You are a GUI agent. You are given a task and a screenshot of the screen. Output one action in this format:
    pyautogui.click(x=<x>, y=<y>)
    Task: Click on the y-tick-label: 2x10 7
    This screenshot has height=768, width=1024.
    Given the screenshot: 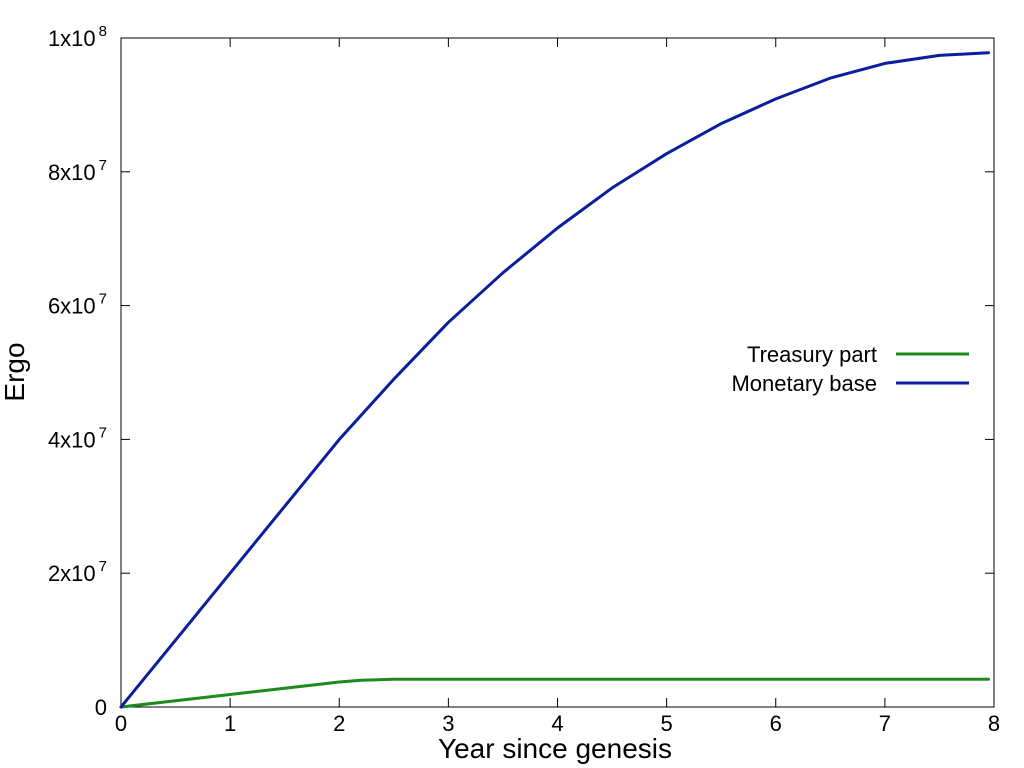 What is the action you would take?
    pyautogui.click(x=77, y=572)
    